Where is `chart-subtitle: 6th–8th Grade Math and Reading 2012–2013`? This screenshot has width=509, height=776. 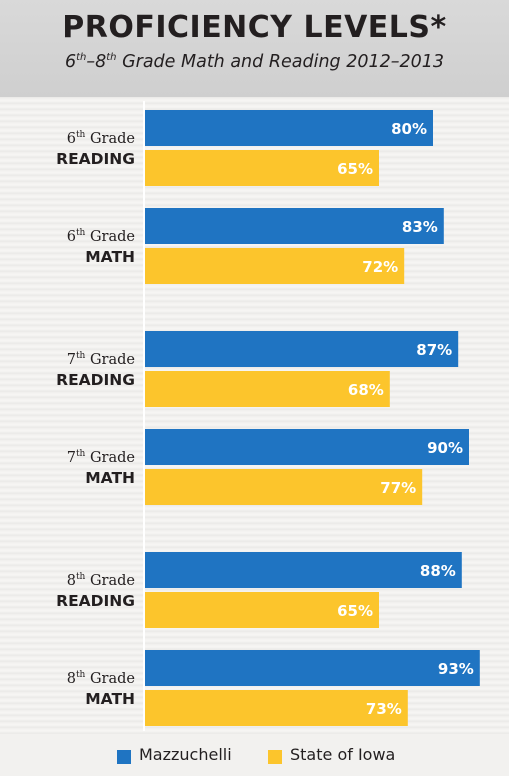
chart-subtitle: 6th–8th Grade Math and Reading 2012–2013 is located at coordinates (254, 62).